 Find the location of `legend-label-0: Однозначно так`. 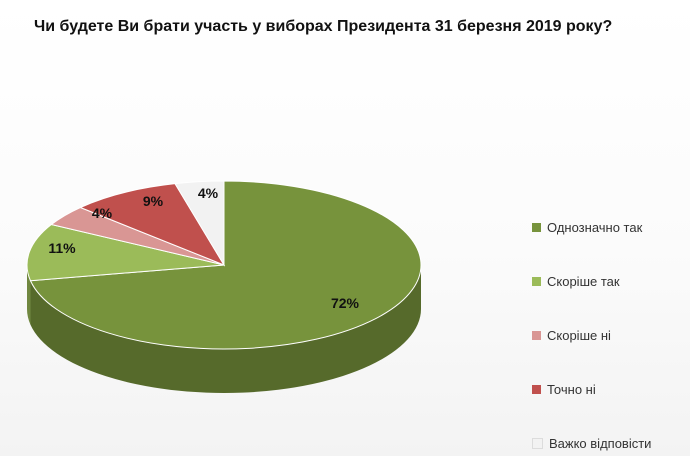

legend-label-0: Однозначно так is located at coordinates (595, 227).